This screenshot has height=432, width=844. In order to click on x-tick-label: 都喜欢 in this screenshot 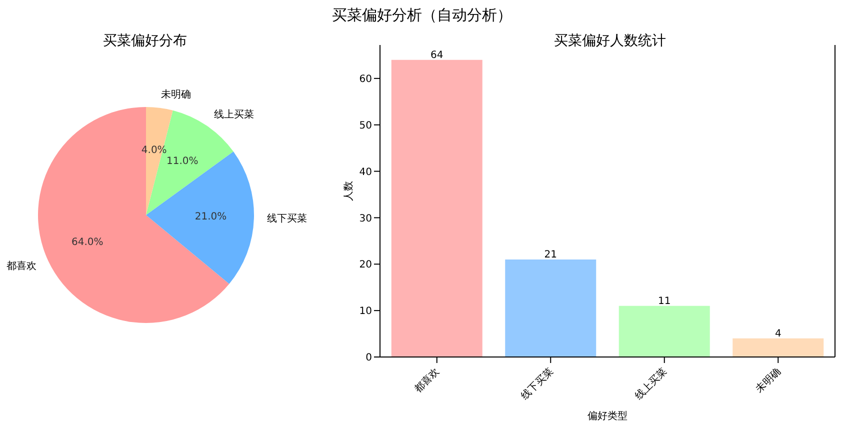, I will do `click(427, 380)`.